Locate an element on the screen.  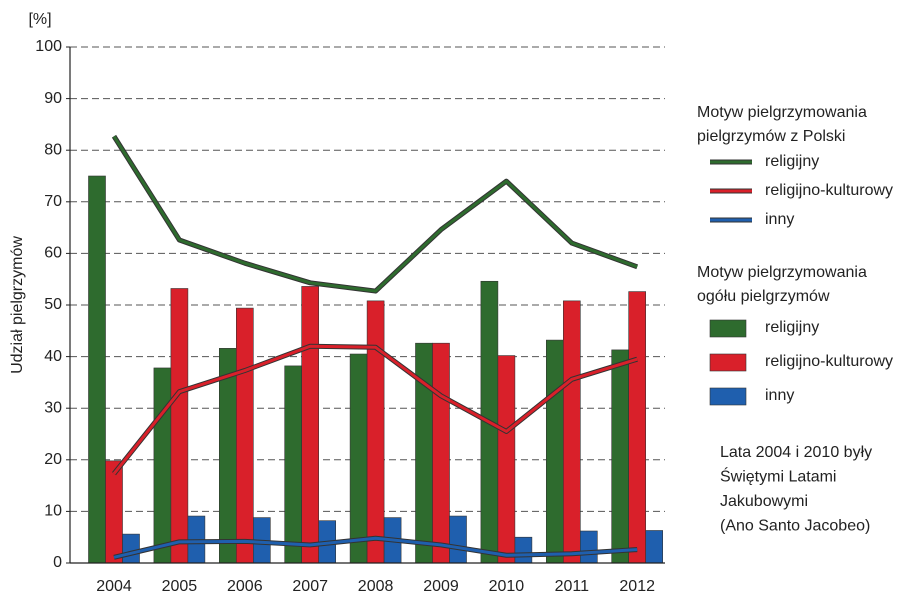
x-tick-label: 2007 is located at coordinates (310, 586).